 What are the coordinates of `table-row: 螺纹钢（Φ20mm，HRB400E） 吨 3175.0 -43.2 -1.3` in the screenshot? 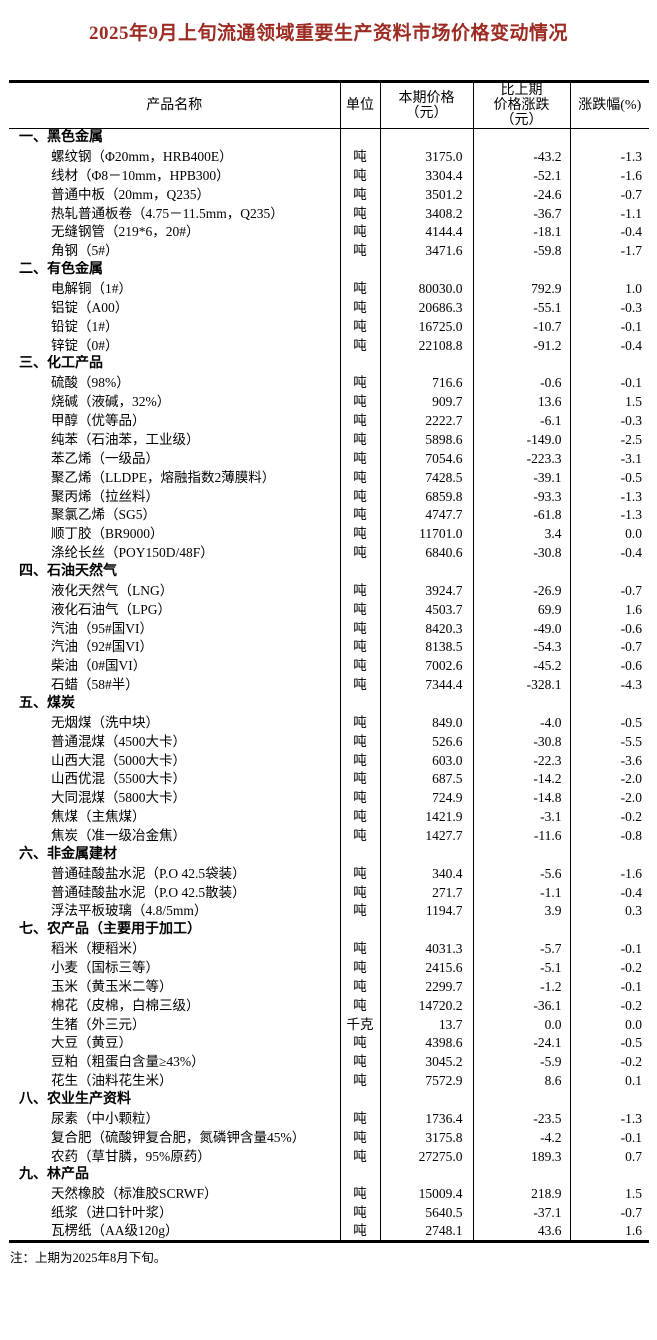 It's located at (329, 157).